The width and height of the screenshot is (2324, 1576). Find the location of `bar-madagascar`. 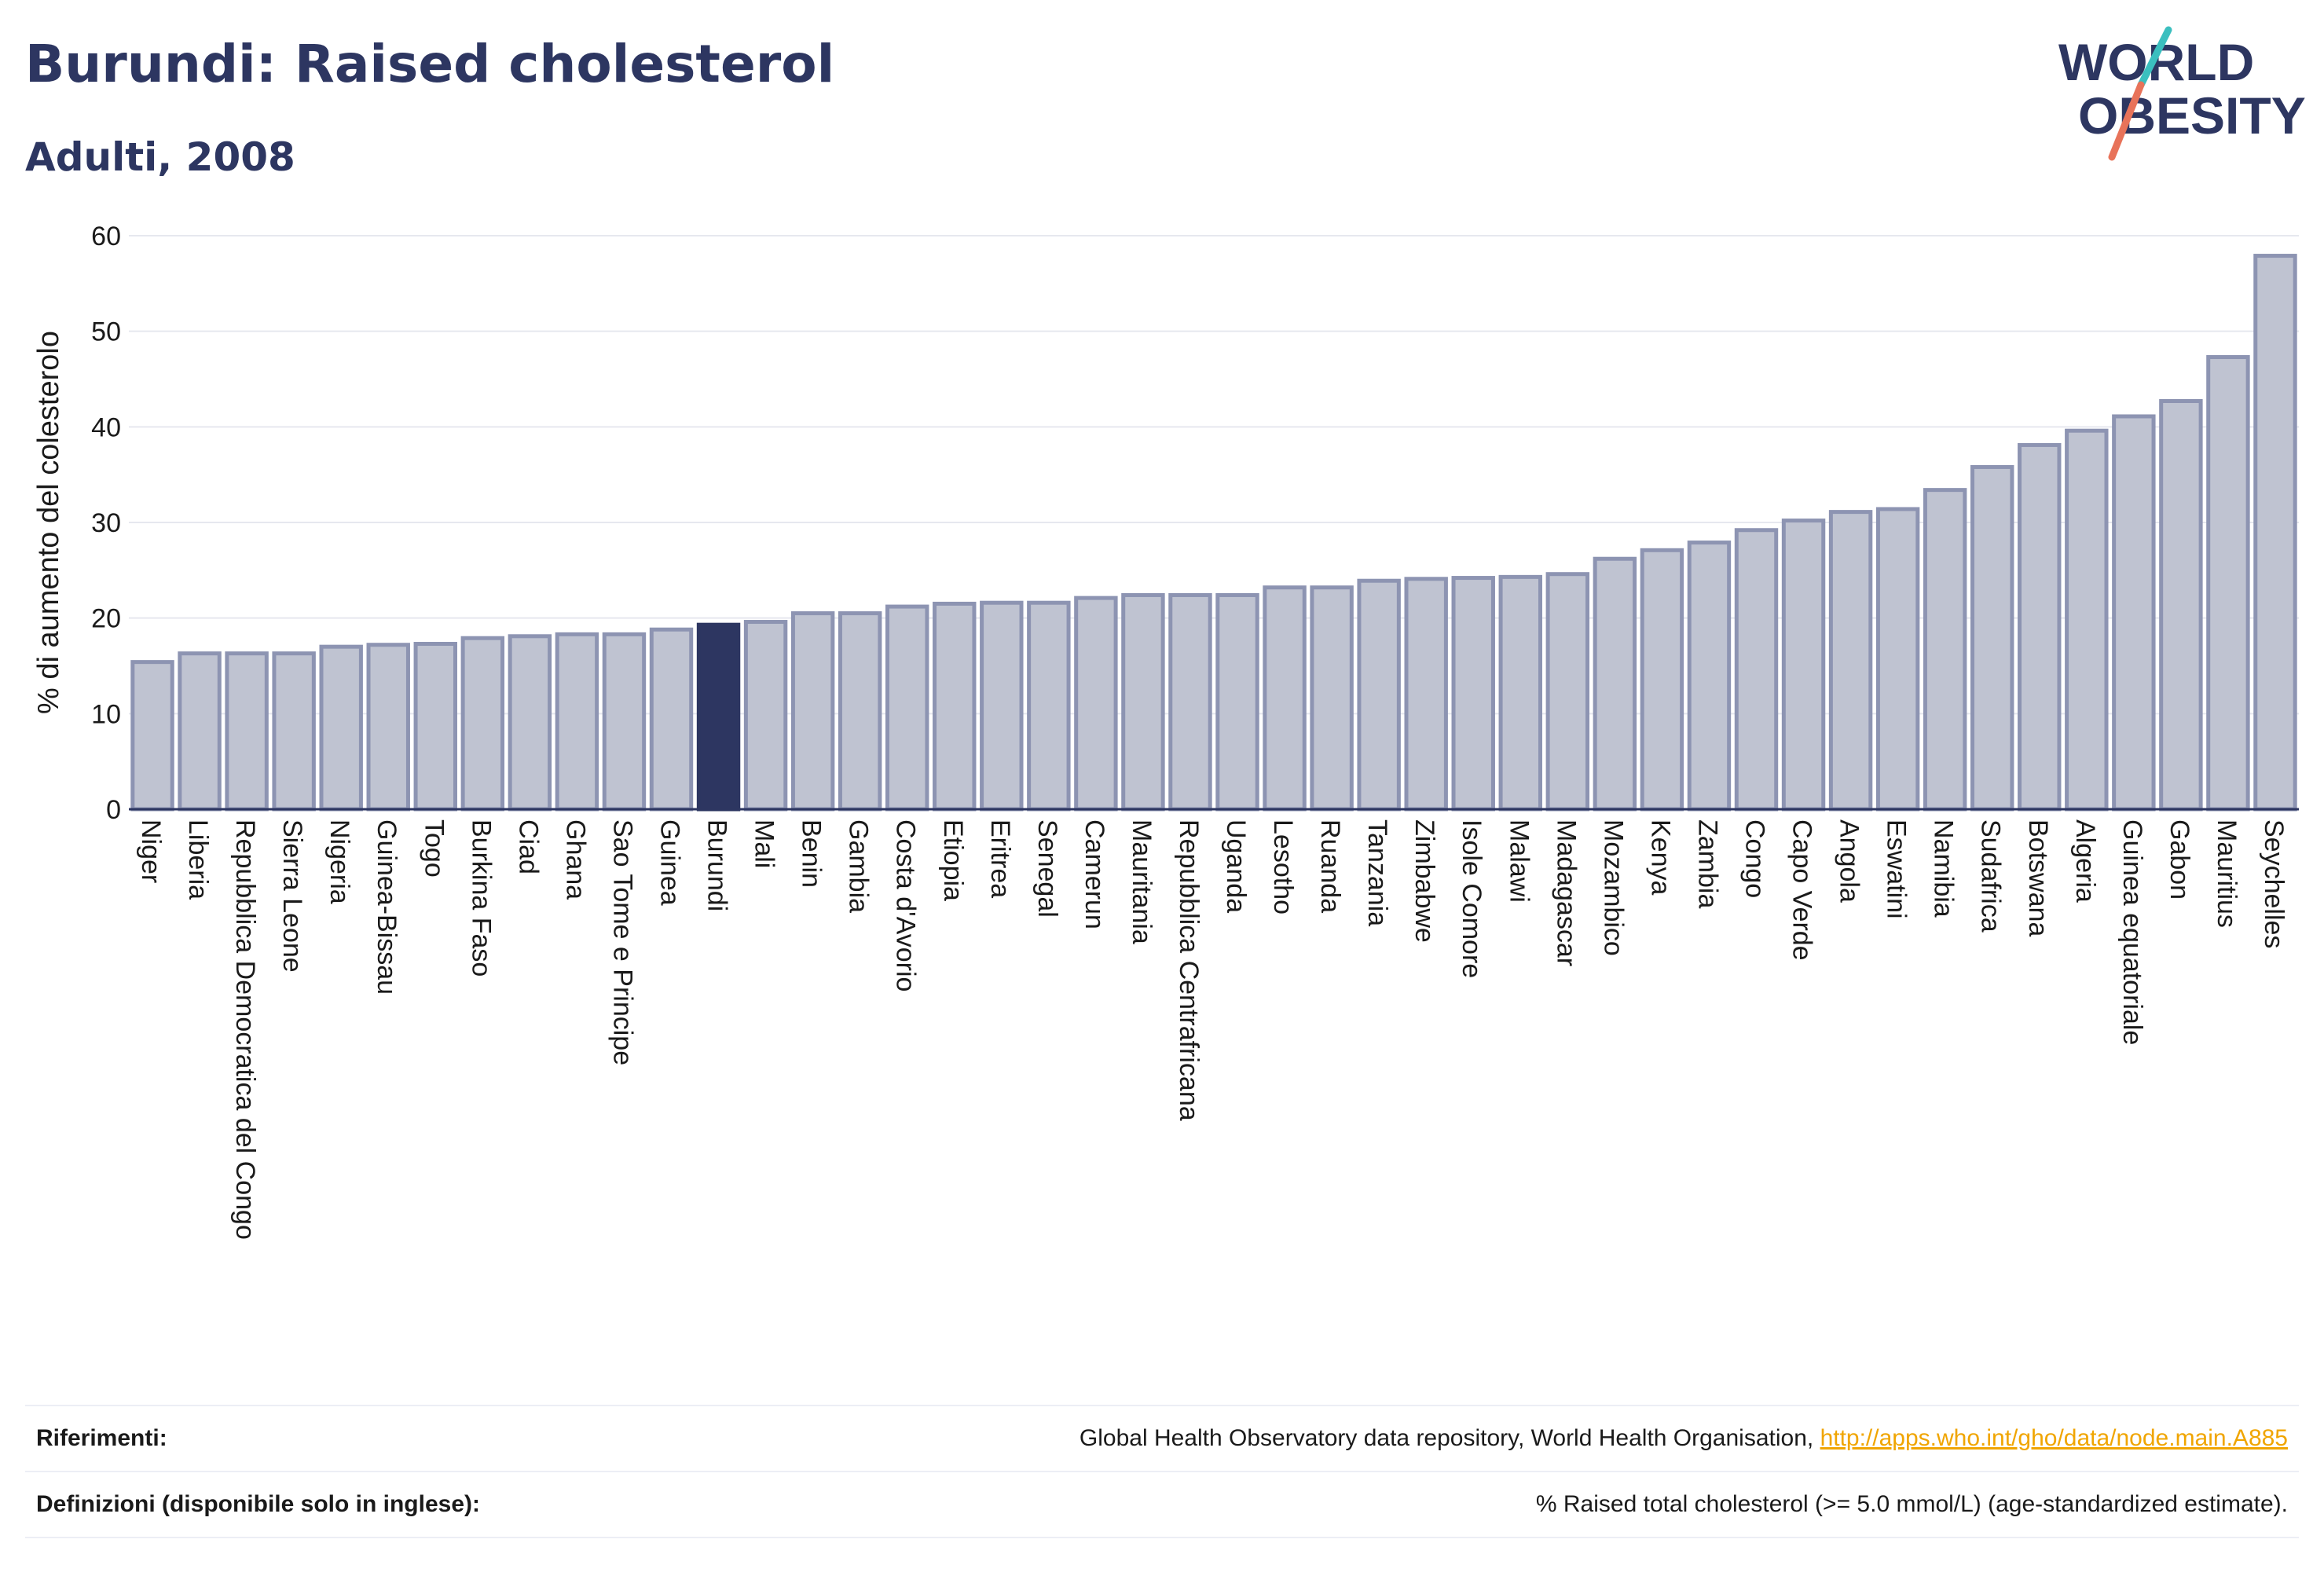

bar-madagascar is located at coordinates (1567, 692).